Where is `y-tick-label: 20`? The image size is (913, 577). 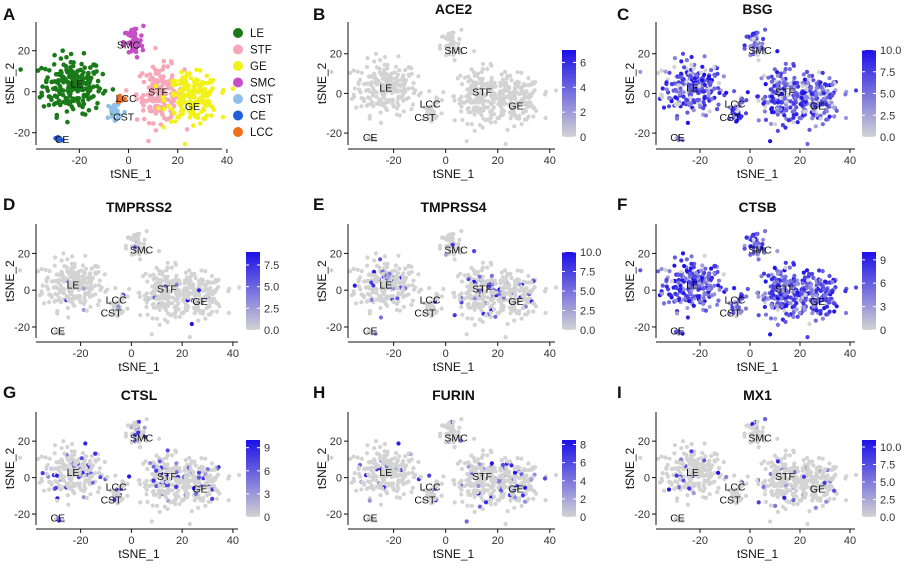
y-tick-label: 20 is located at coordinates (24, 52).